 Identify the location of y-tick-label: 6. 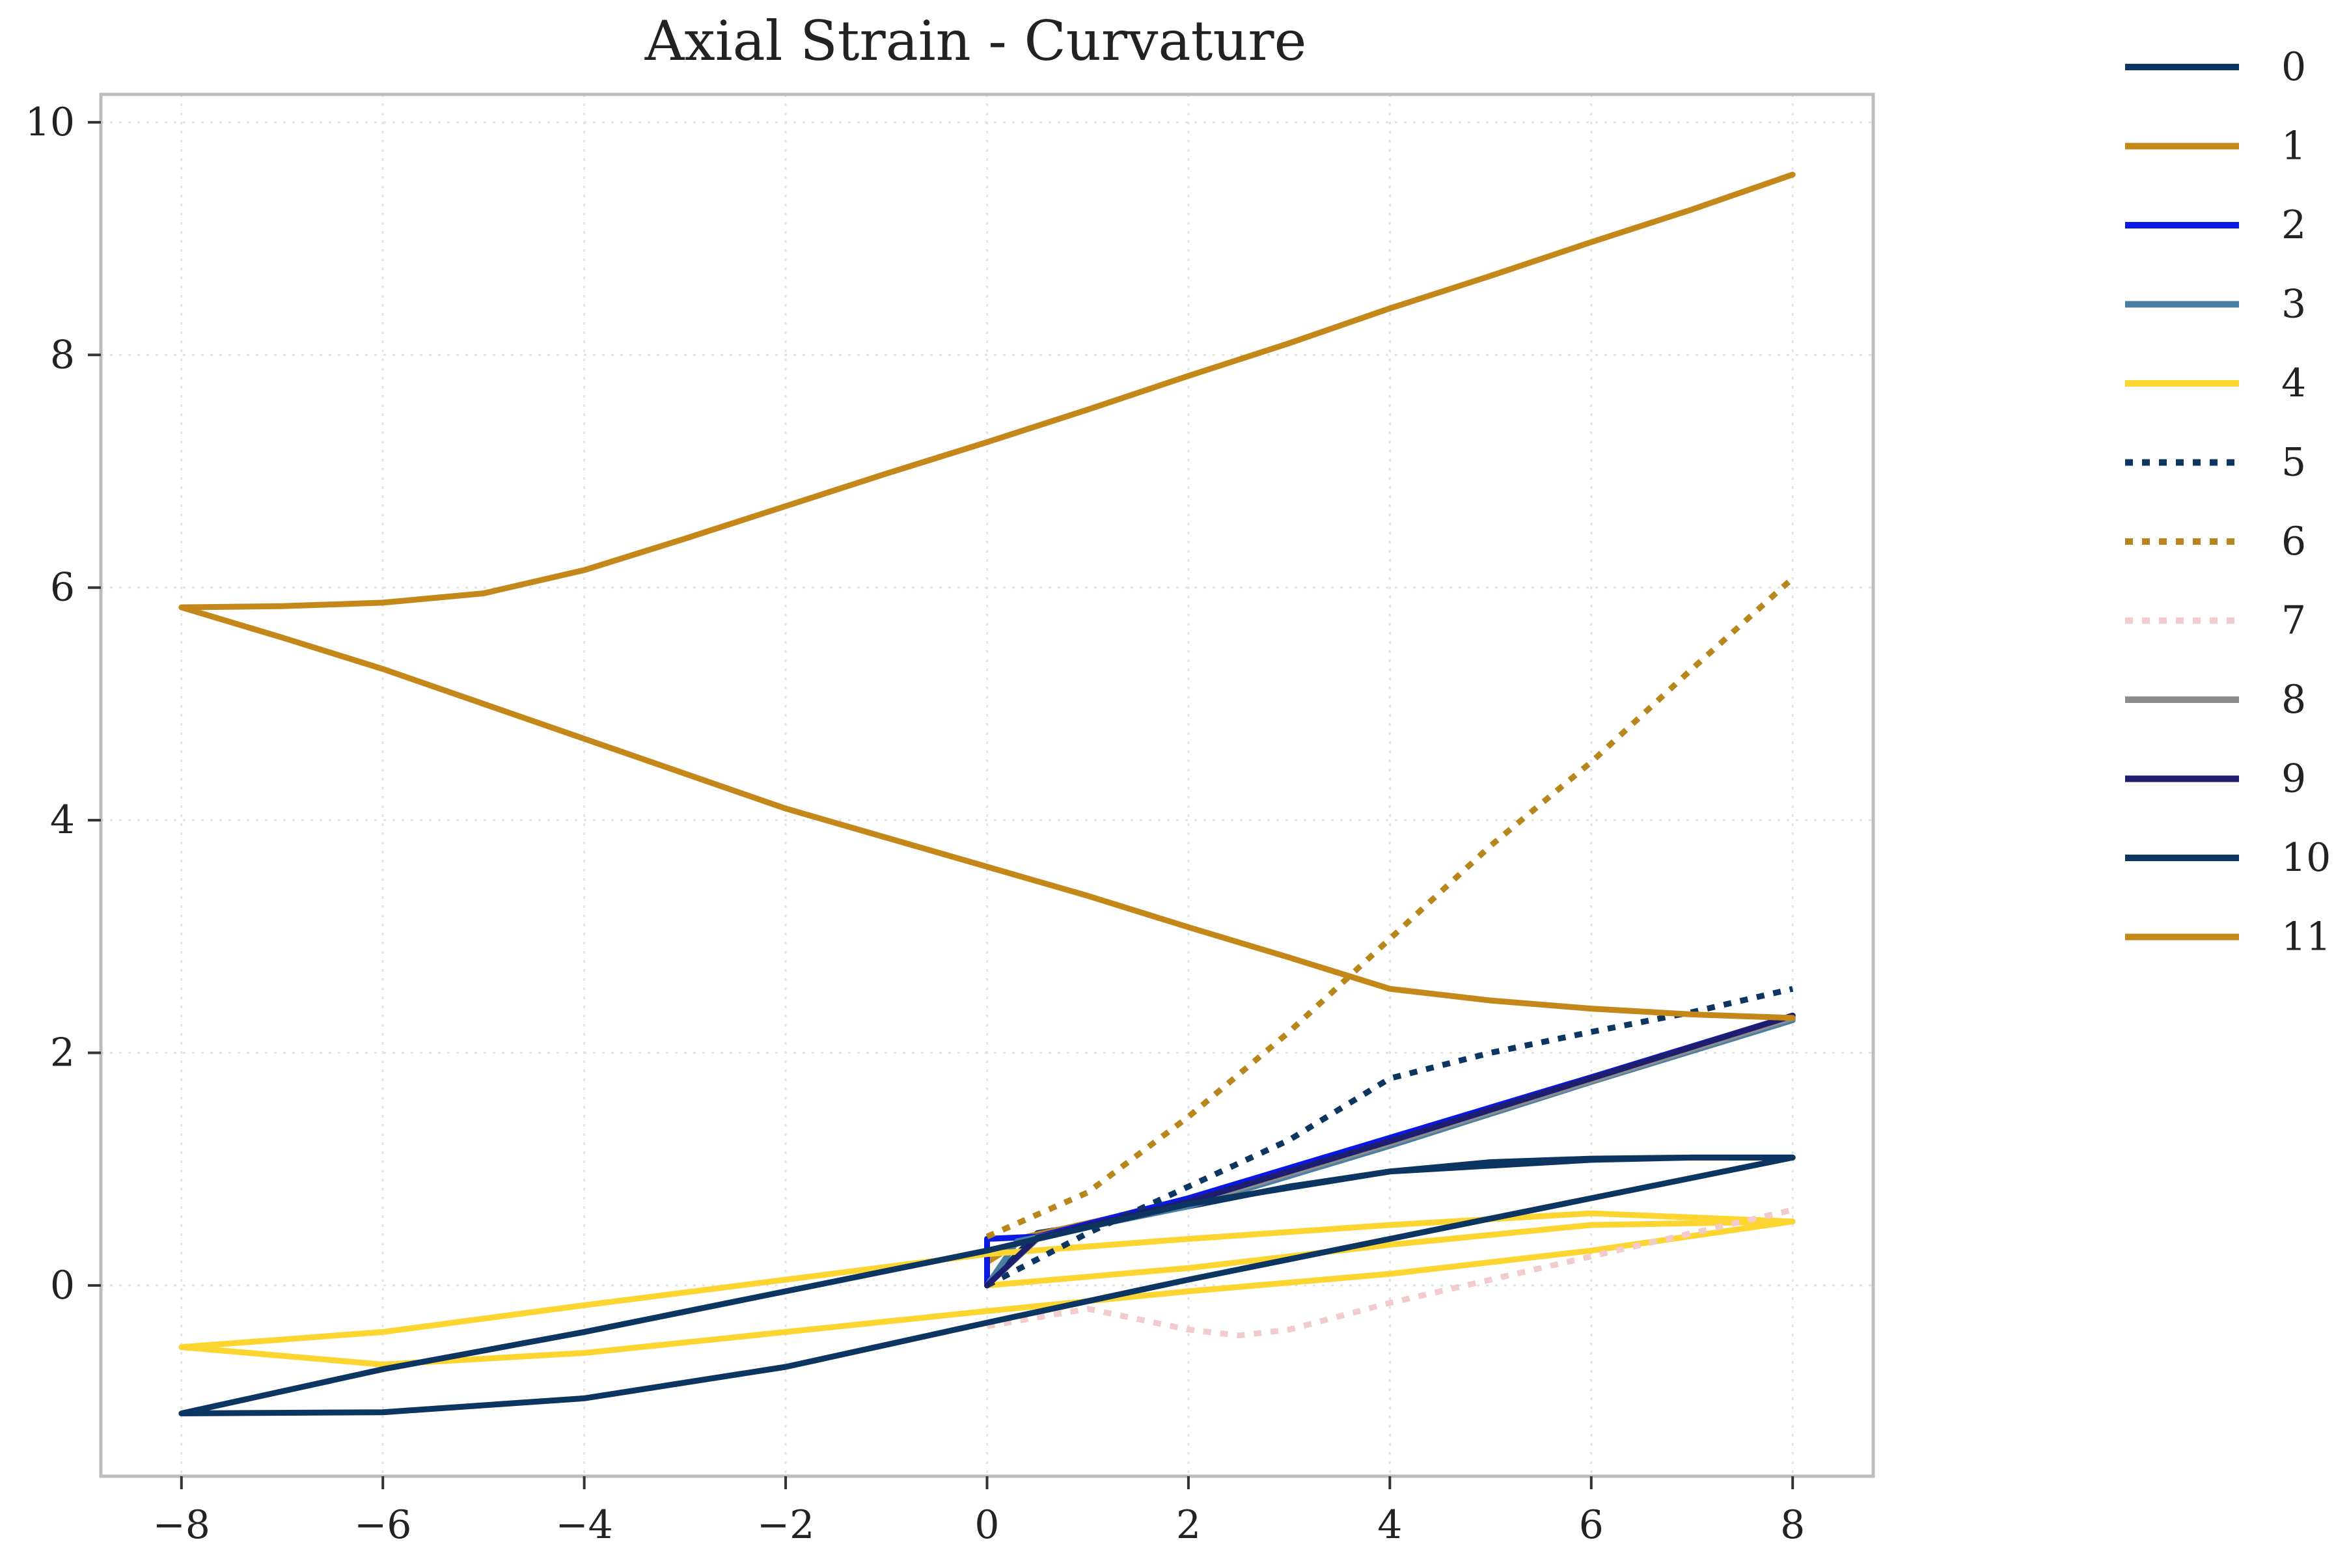
(63, 588).